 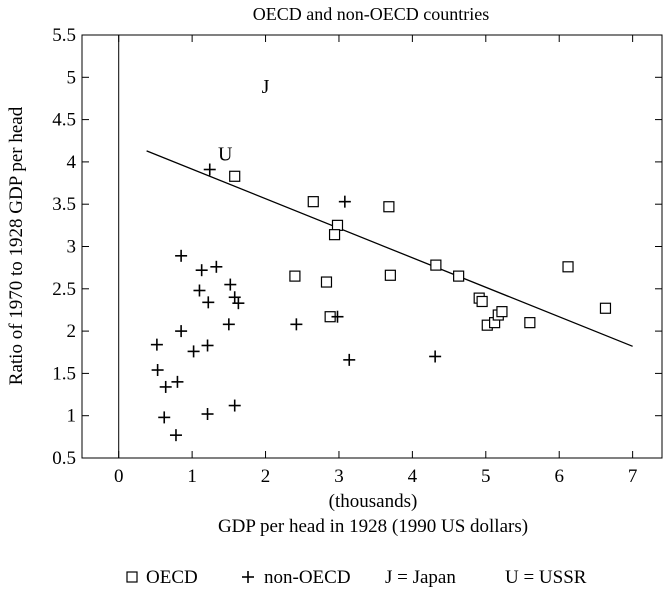 What do you see at coordinates (248, 577) in the screenshot?
I see `legend-non-oecd-plus-icon` at bounding box center [248, 577].